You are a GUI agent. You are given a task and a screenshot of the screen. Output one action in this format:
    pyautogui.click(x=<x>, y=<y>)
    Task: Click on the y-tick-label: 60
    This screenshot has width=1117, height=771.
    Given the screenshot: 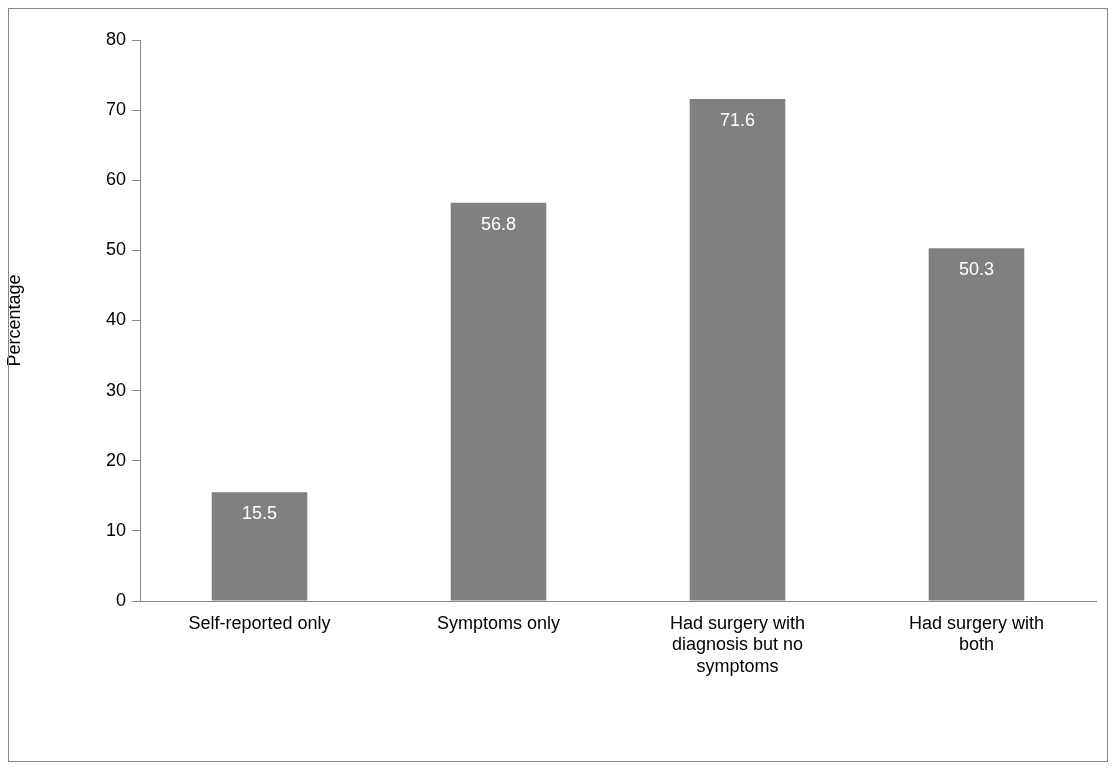 What is the action you would take?
    pyautogui.click(x=115, y=179)
    